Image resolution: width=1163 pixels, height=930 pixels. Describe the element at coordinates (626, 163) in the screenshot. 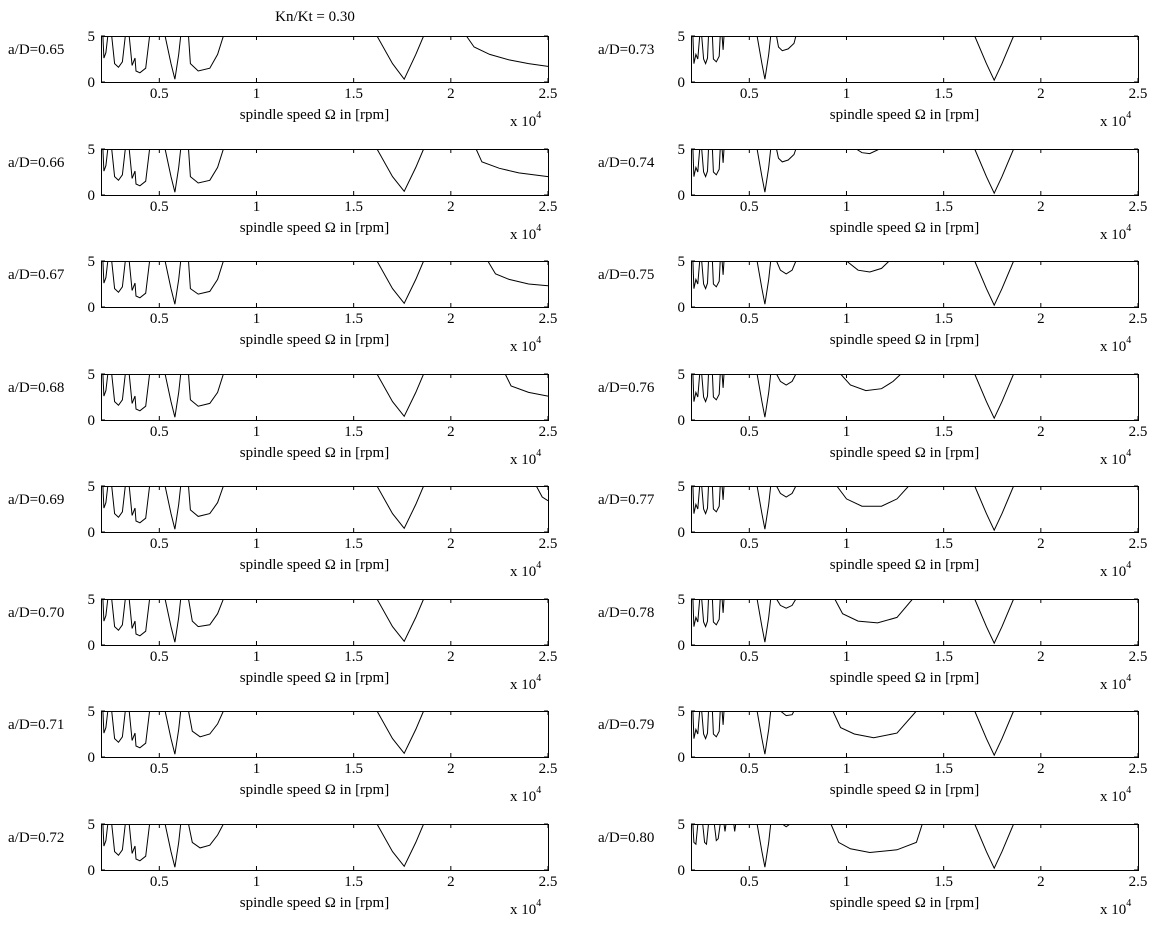

I see `panel-label: a/D=0.74` at that location.